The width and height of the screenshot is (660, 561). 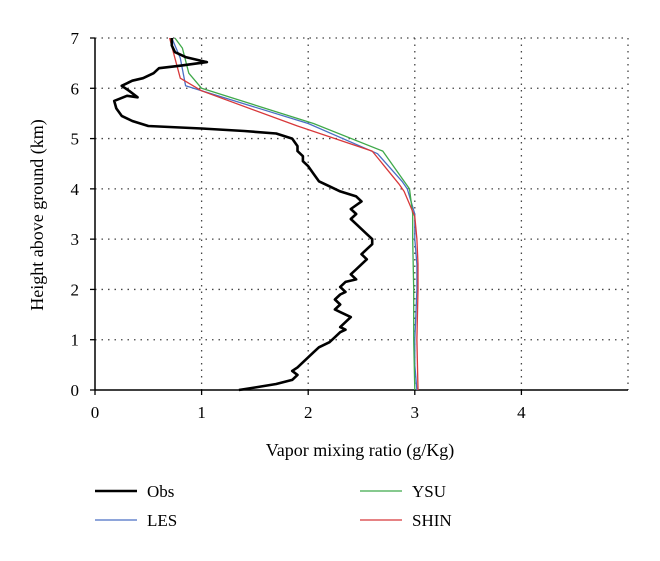 What do you see at coordinates (75, 88) in the screenshot?
I see `y-tick-label: 6` at bounding box center [75, 88].